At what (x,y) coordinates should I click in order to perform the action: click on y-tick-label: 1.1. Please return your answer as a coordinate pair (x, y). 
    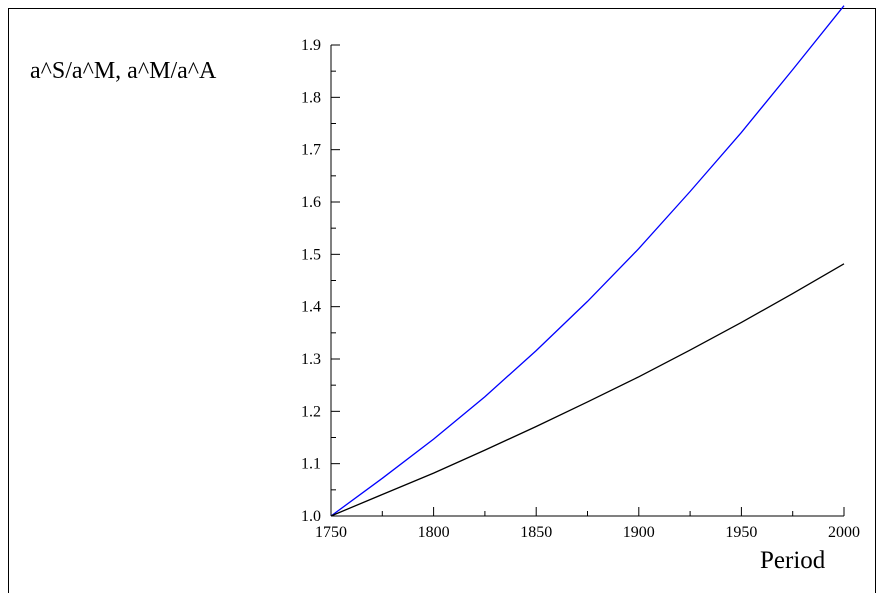
    Looking at the image, I should click on (311, 464).